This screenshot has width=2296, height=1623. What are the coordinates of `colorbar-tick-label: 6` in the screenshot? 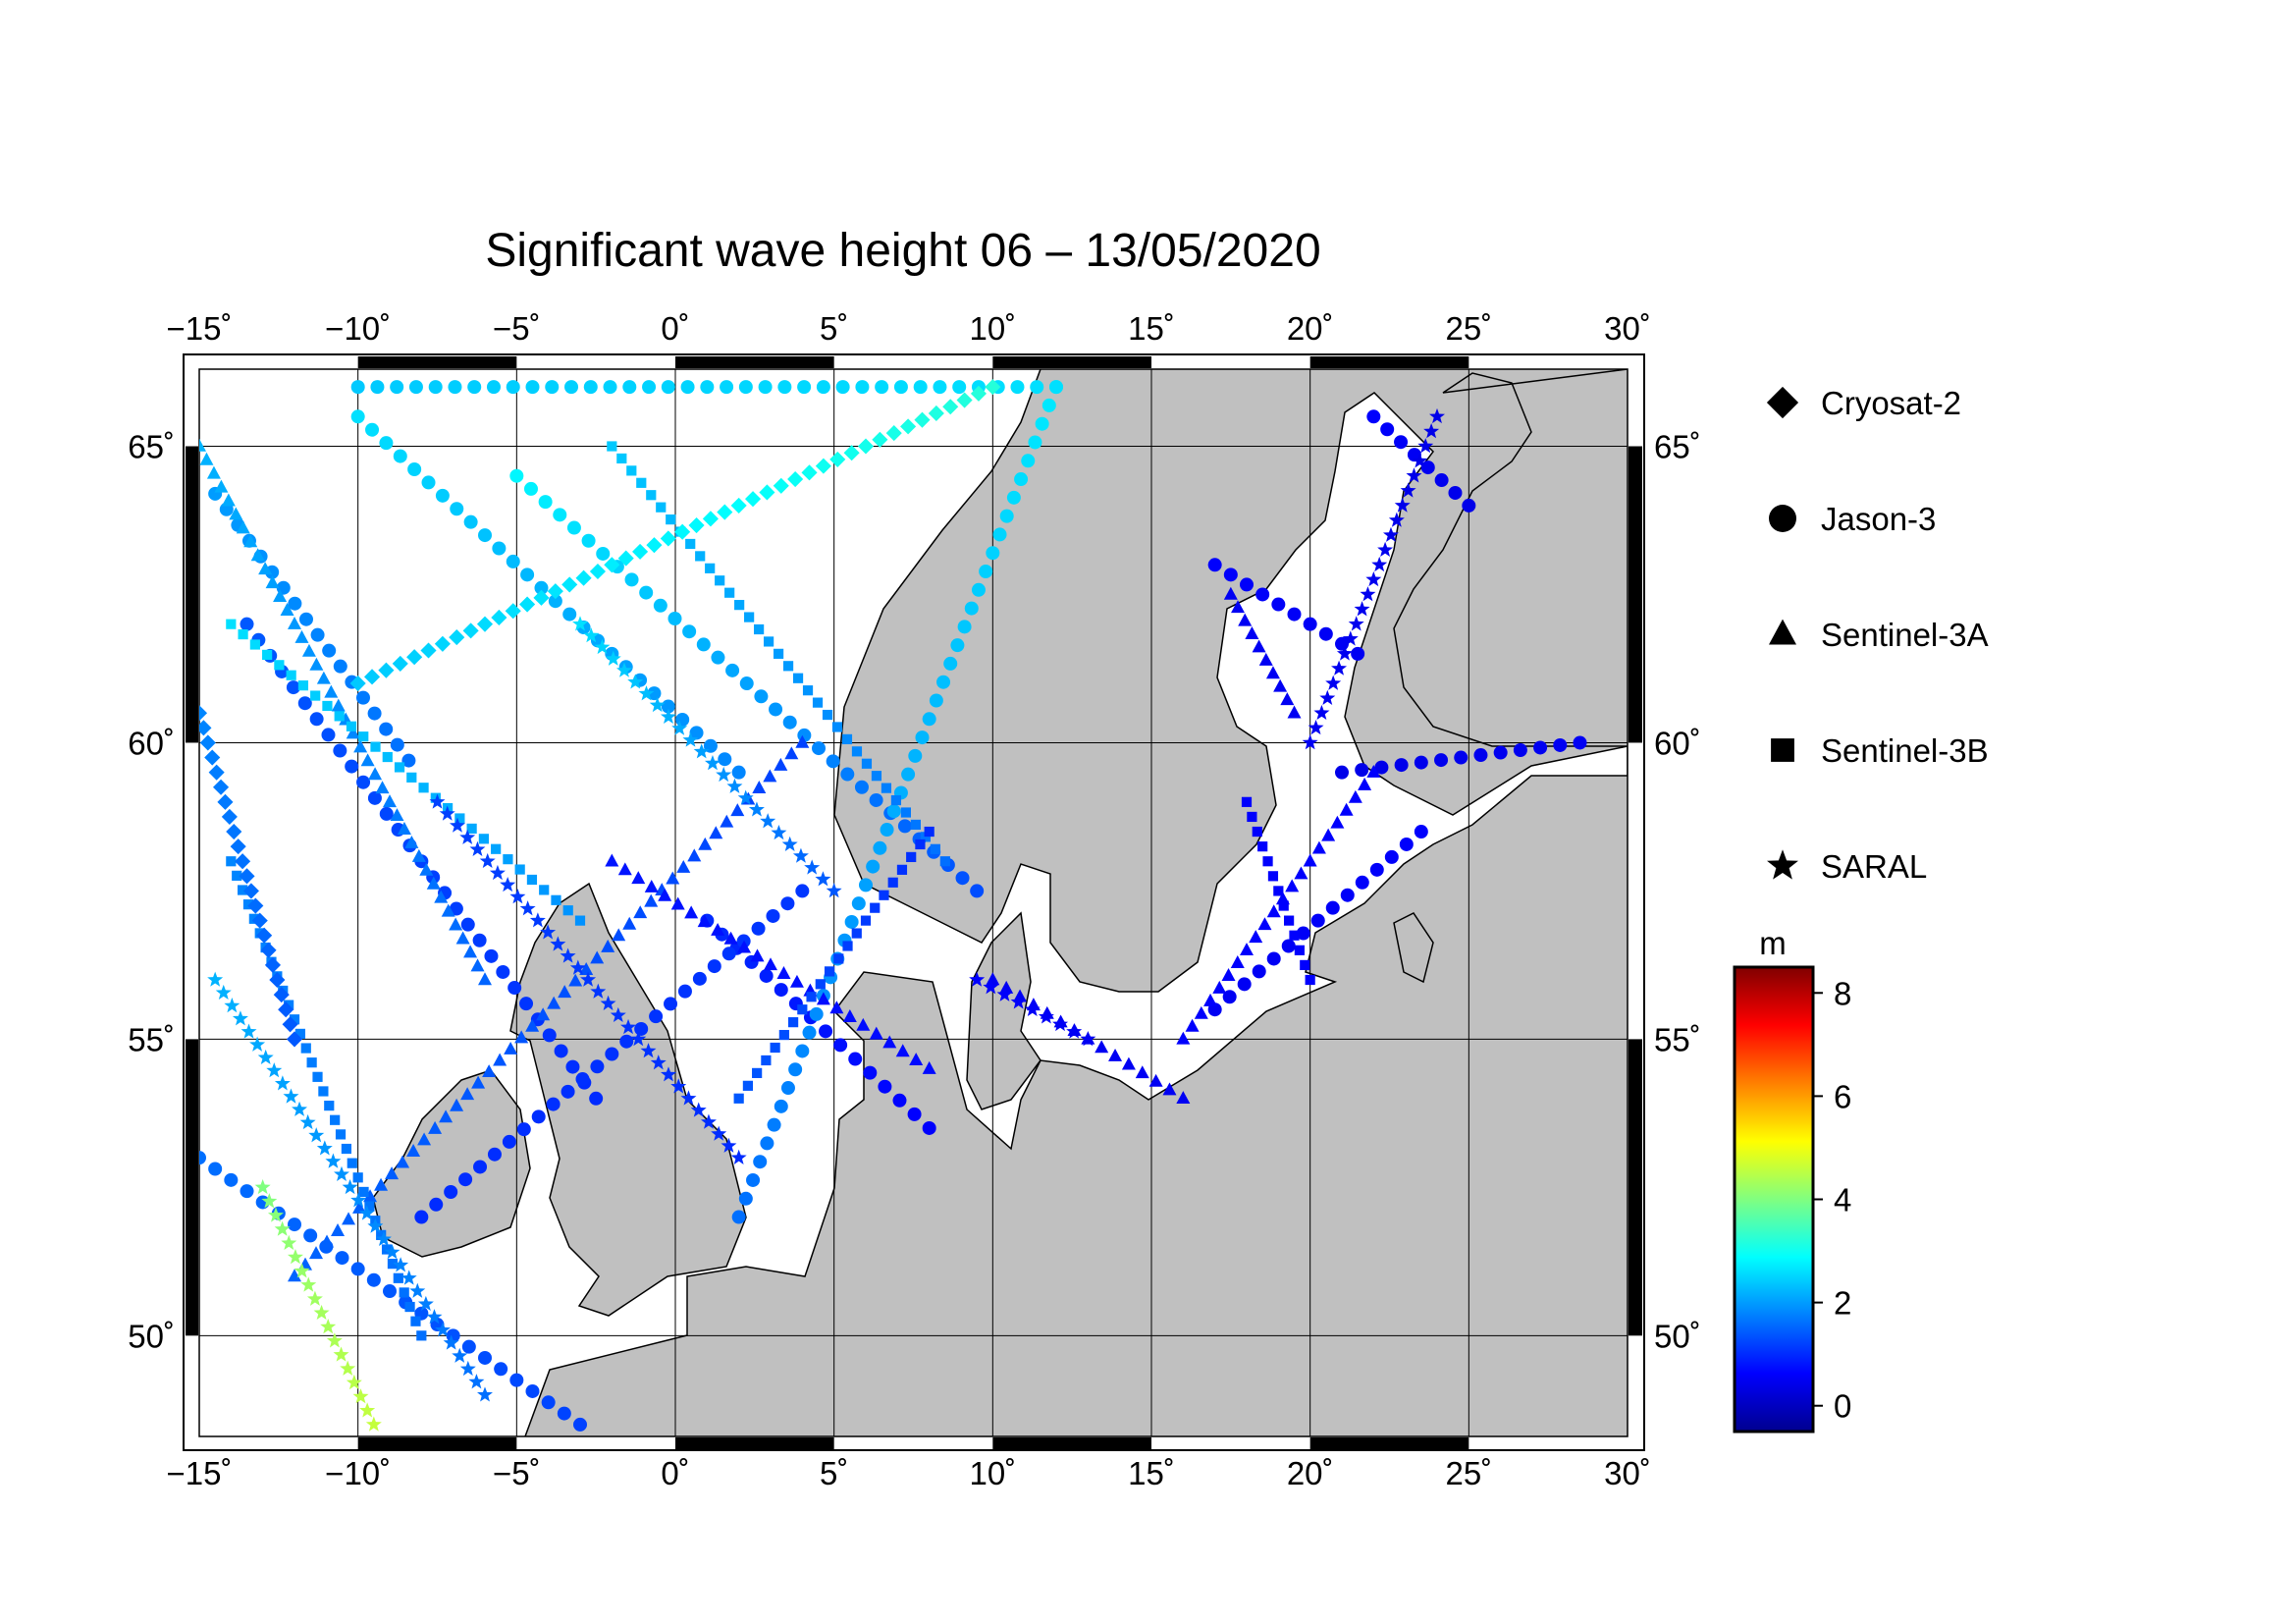 It's located at (1843, 1096).